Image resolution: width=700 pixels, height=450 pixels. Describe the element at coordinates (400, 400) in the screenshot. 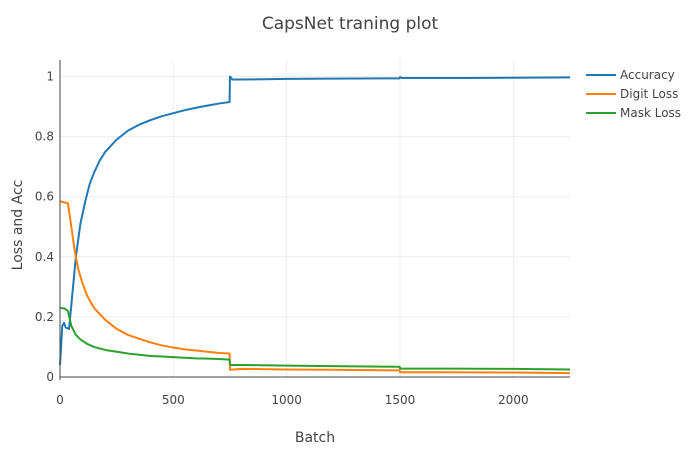

I see `x-tick-label: 1500` at that location.